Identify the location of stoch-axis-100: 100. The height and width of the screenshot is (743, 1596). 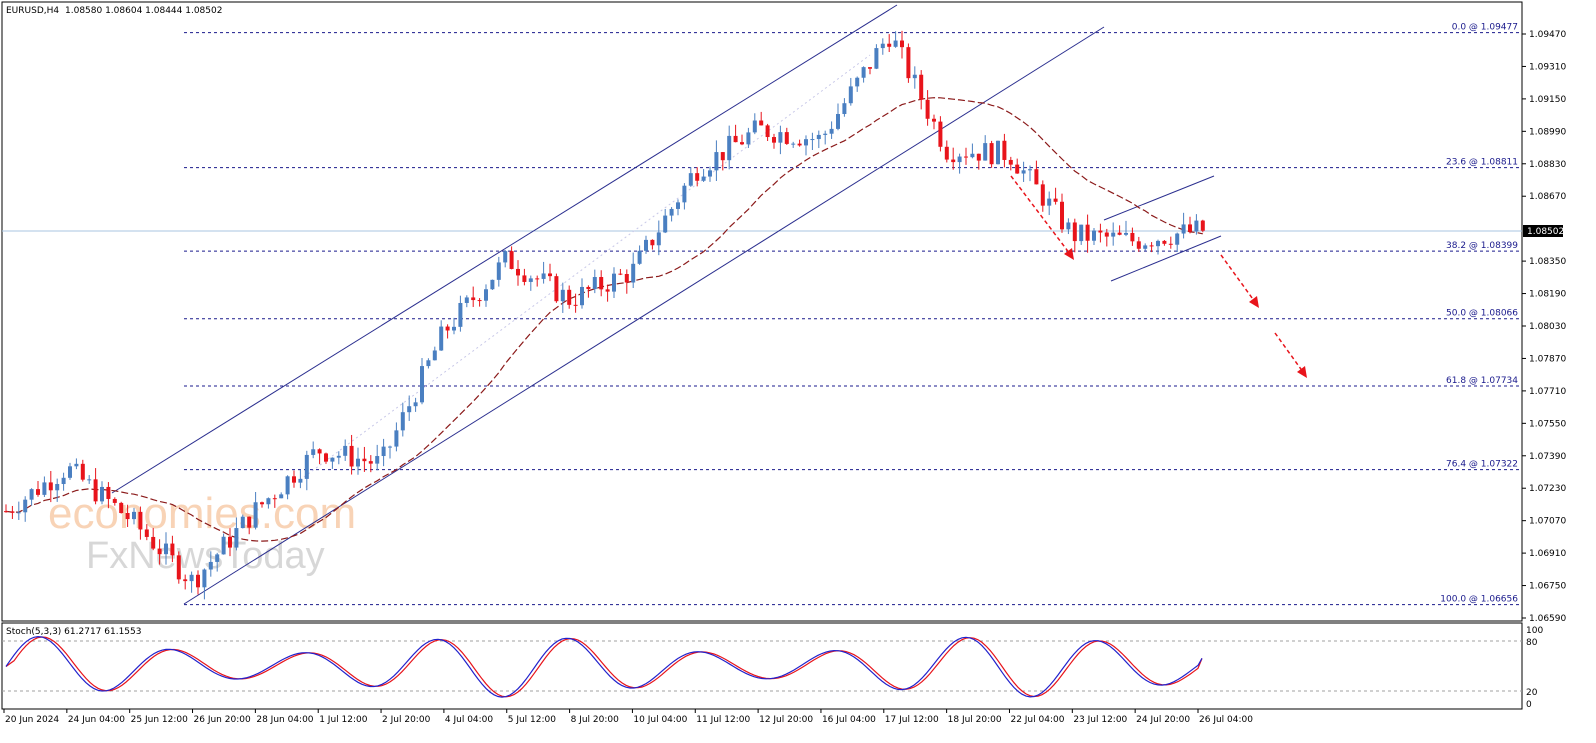
(1534, 631).